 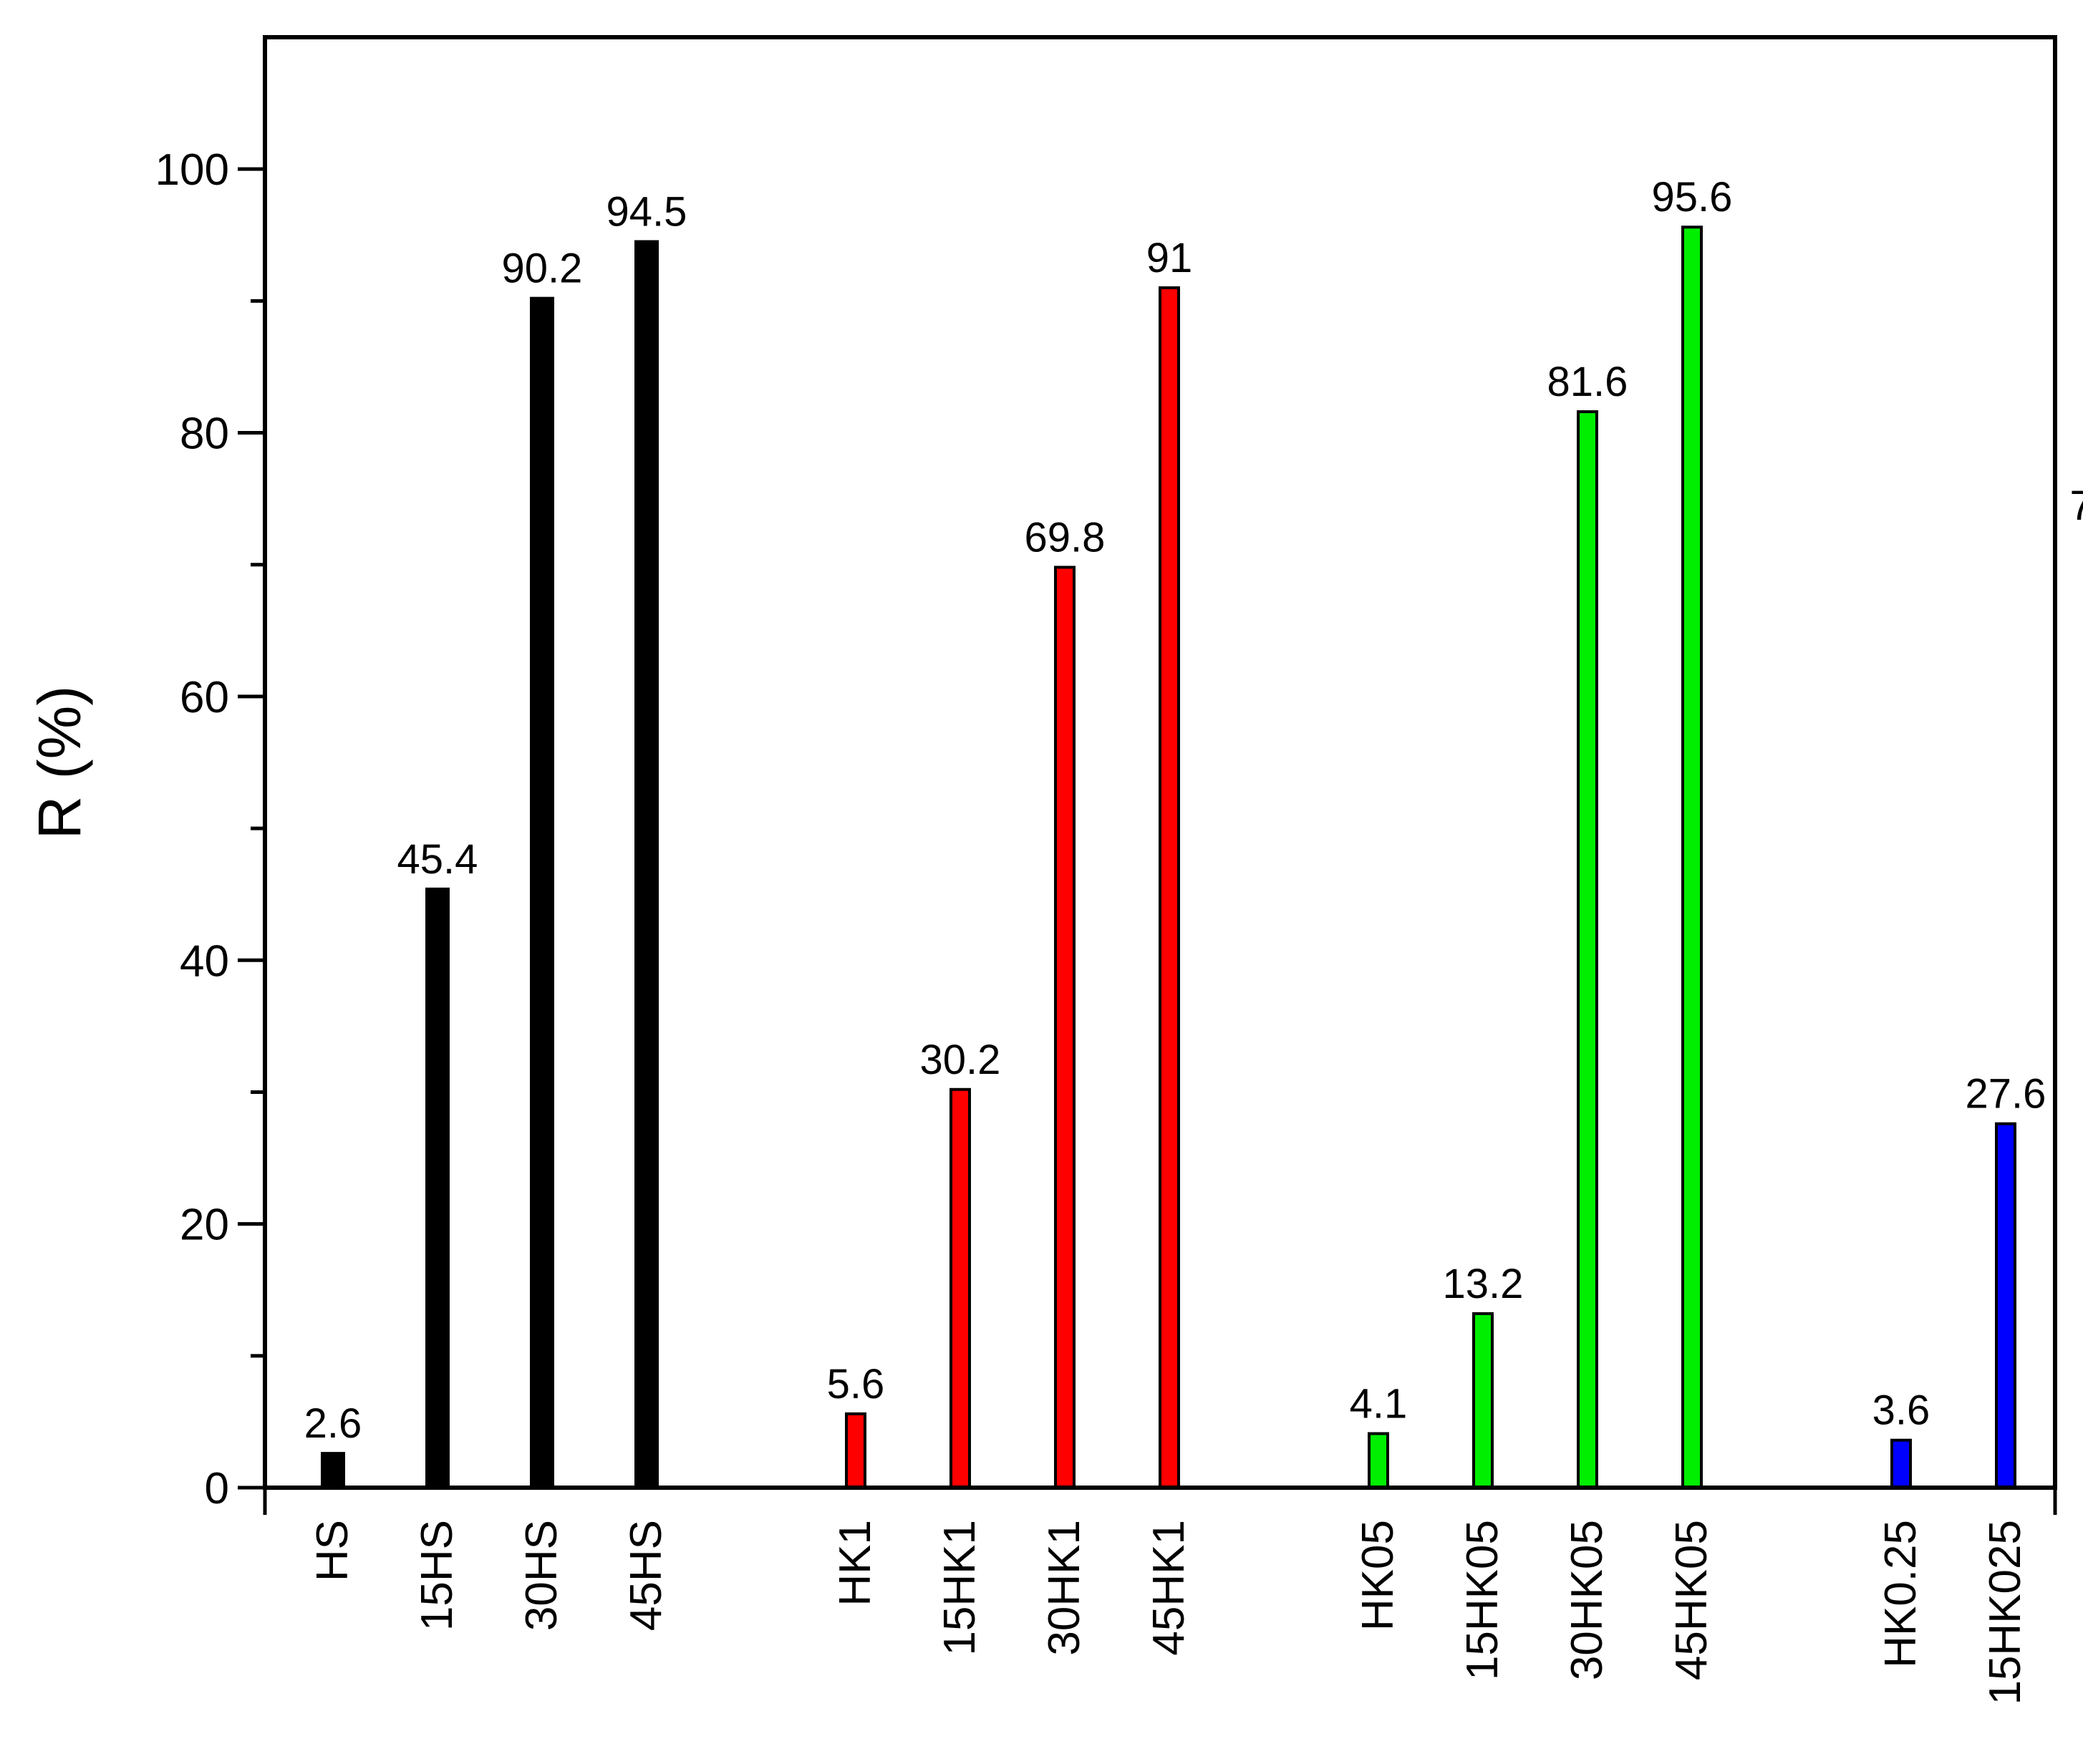 What do you see at coordinates (1065, 537) in the screenshot?
I see `bar-value-label: 69.8` at bounding box center [1065, 537].